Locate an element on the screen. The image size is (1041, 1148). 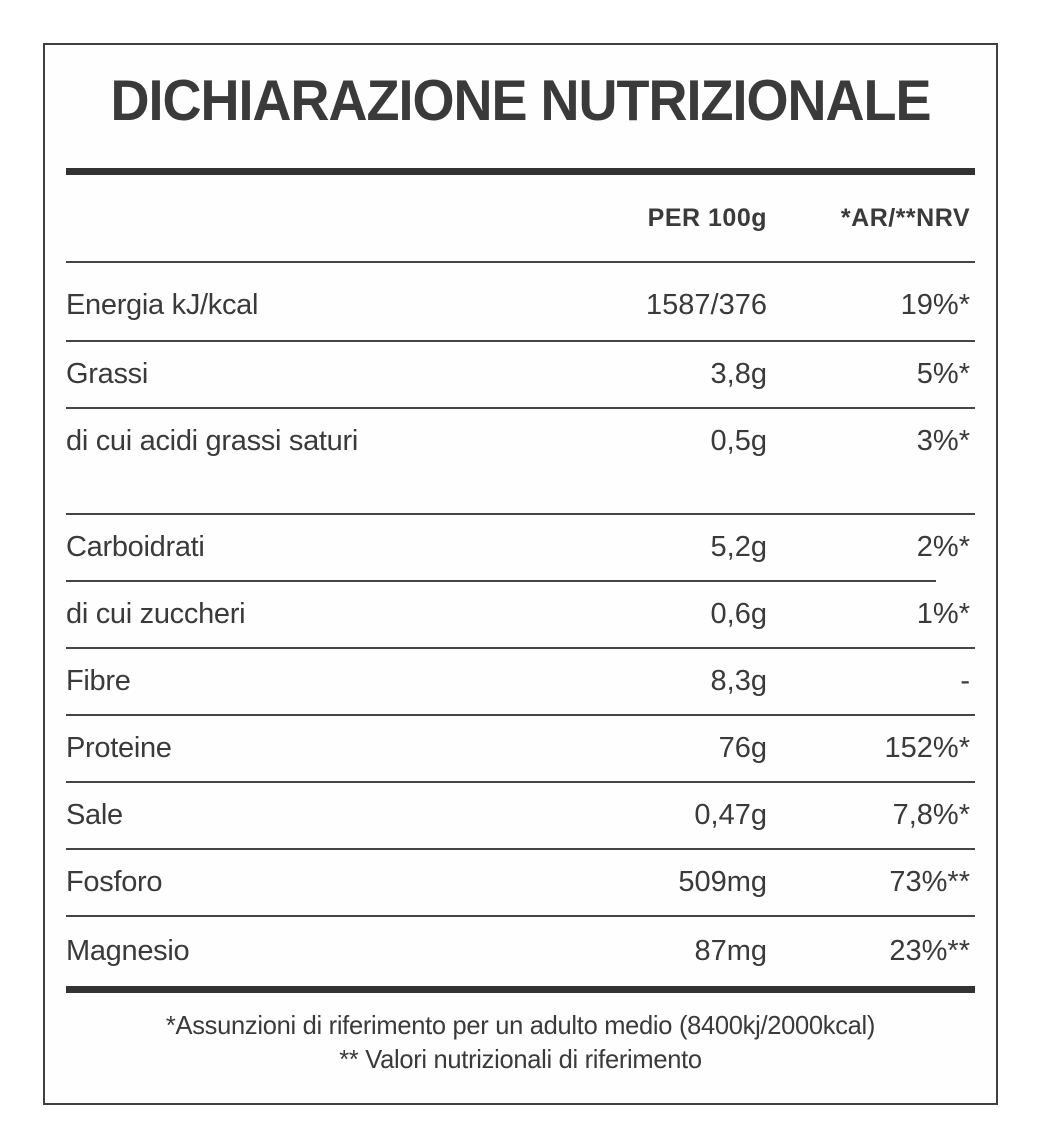
row-value-nrv: 7,8%* is located at coordinates (931, 815).